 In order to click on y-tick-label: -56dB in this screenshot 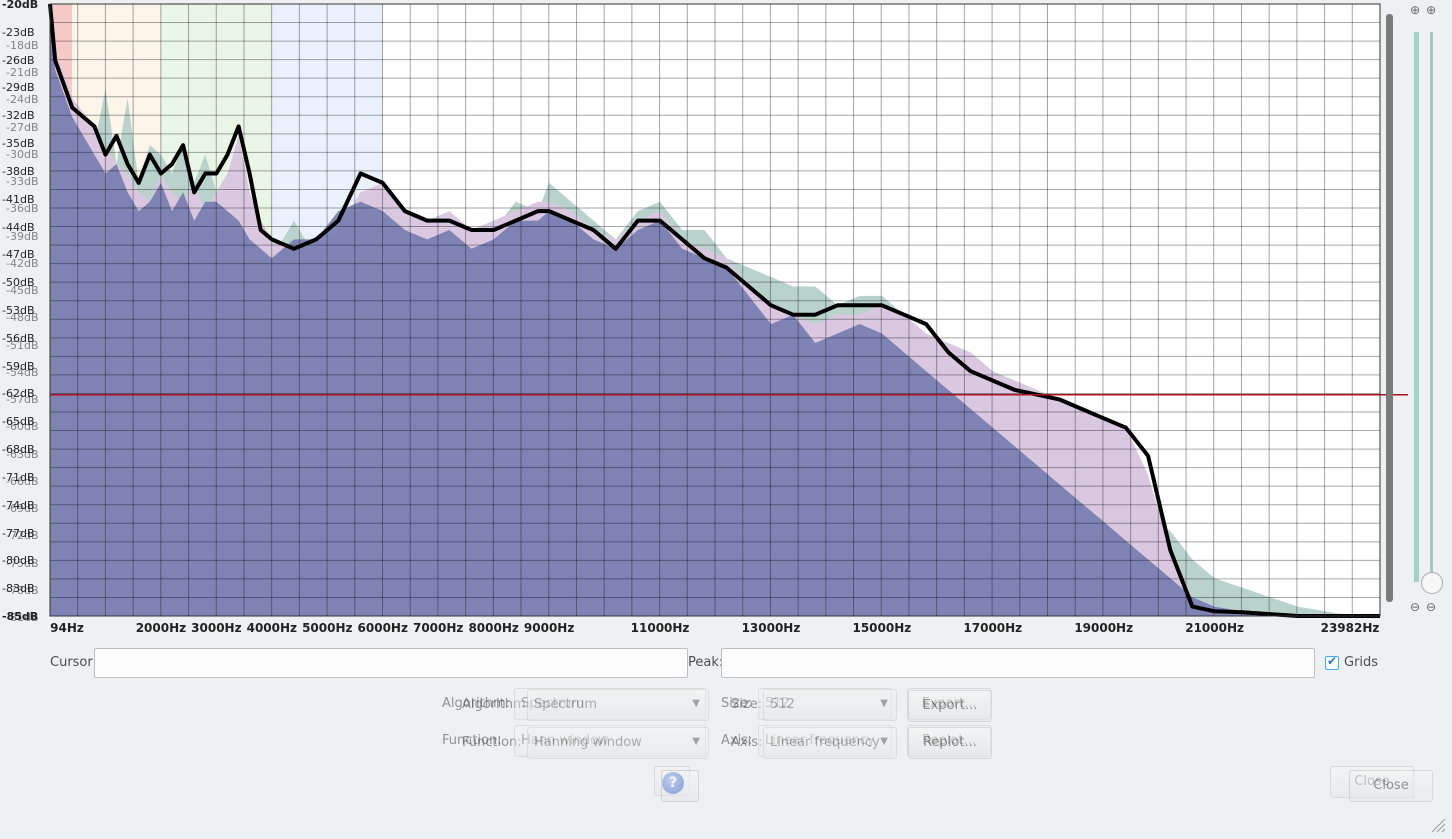, I will do `click(18, 338)`.